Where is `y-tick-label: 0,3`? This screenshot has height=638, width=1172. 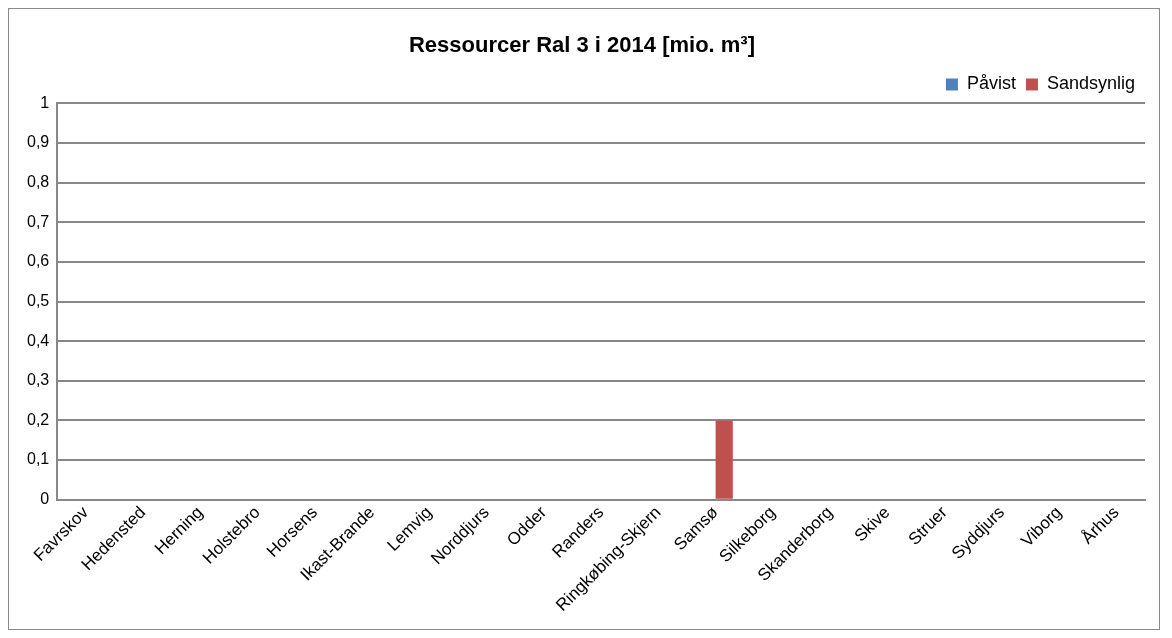 y-tick-label: 0,3 is located at coordinates (38, 380).